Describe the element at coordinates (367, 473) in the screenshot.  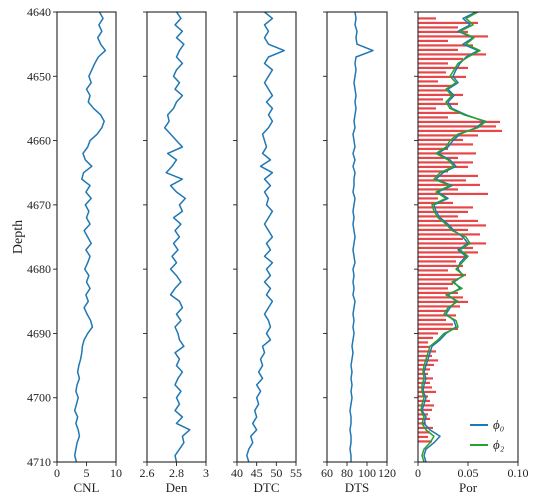
I see `x-tick-label: 100` at that location.